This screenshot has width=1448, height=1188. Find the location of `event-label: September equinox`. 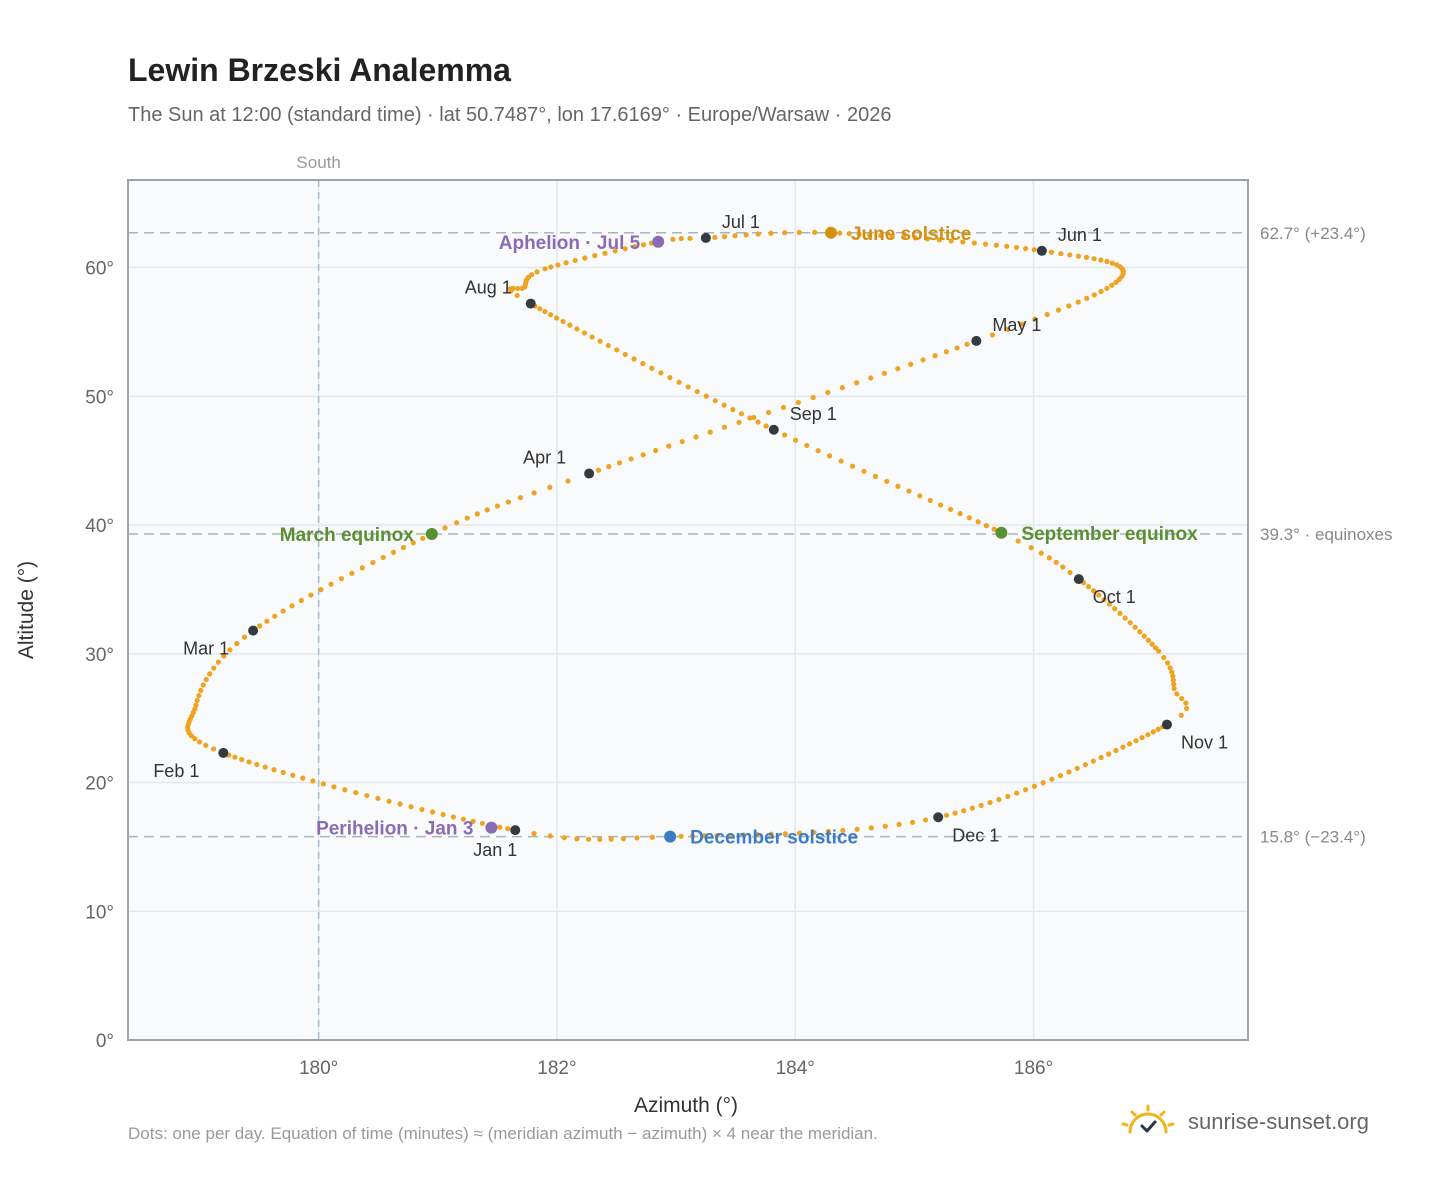

event-label: September equinox is located at coordinates (1109, 534).